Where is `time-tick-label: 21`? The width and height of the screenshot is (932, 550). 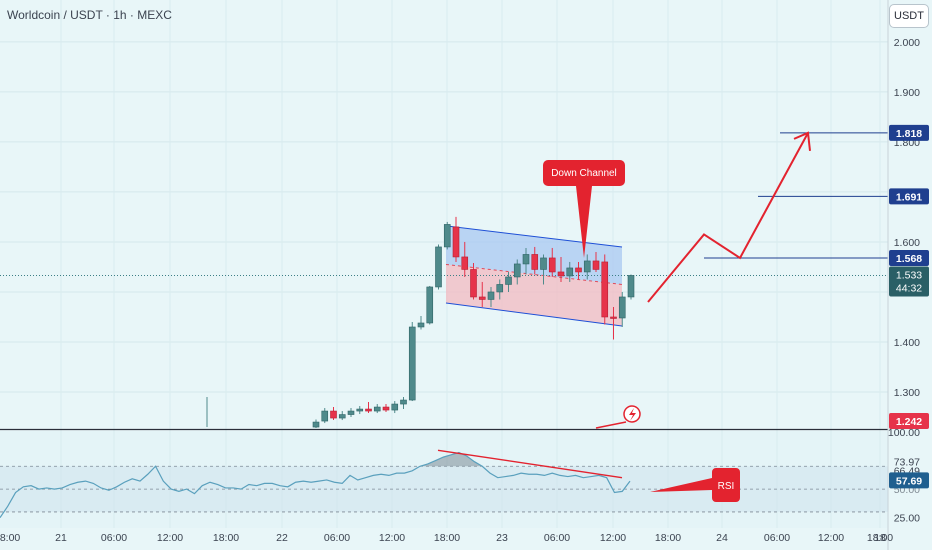 time-tick-label: 21 is located at coordinates (61, 538).